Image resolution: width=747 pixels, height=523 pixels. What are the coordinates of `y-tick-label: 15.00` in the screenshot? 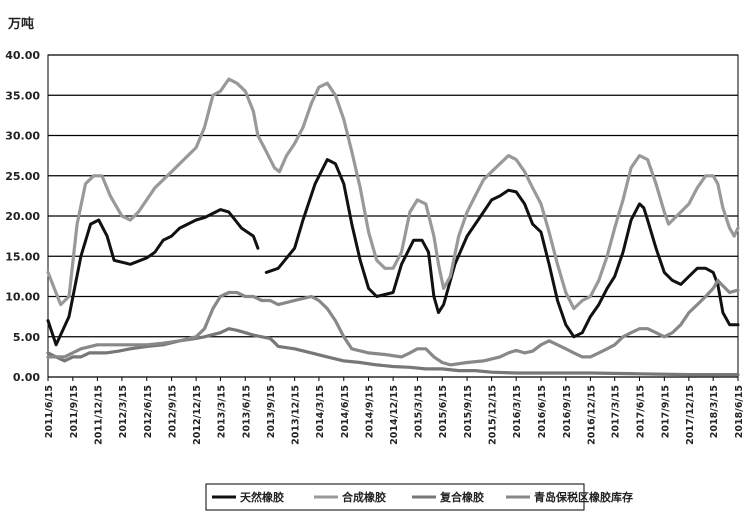 It's located at (22, 256).